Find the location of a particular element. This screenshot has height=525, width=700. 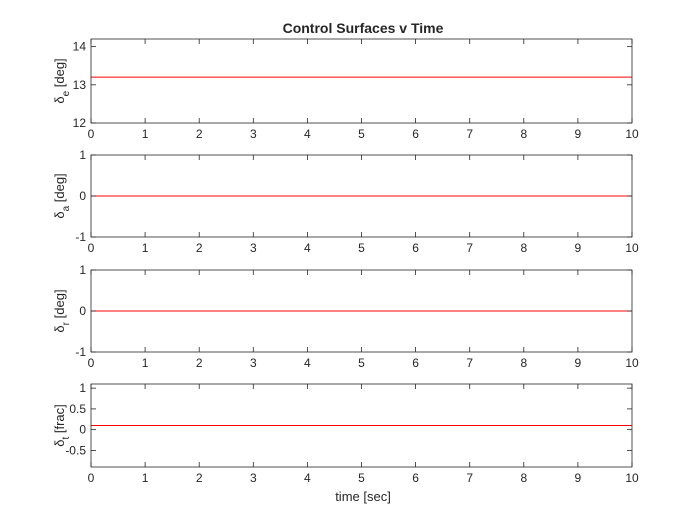

y-axis-label-2: δa [deg] is located at coordinates (62, 195).